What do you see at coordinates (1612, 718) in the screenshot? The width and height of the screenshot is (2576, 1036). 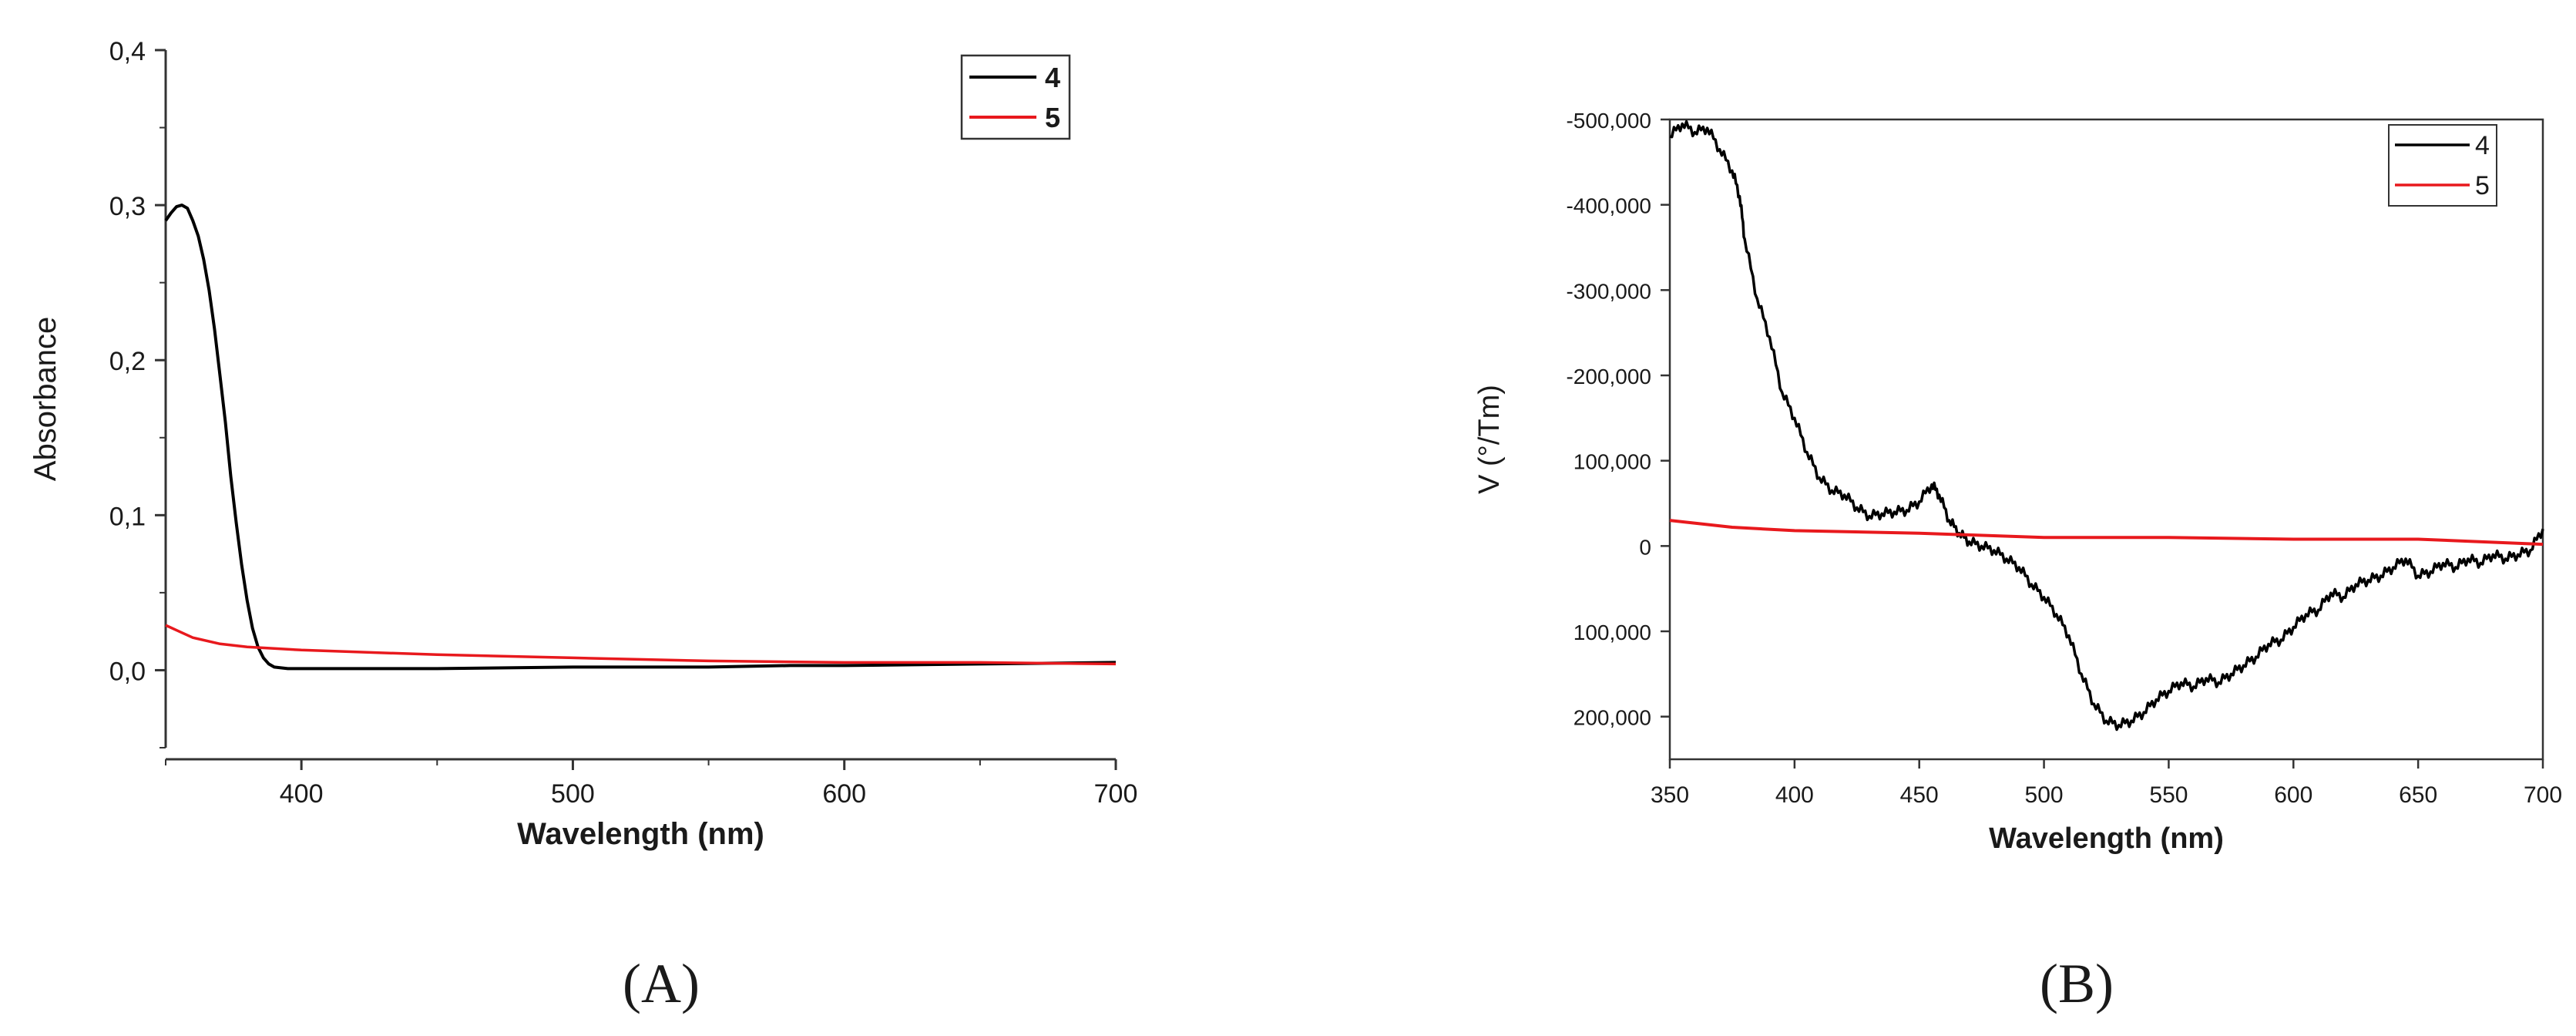 I see `chart-b-y-tick-label: 200,000` at bounding box center [1612, 718].